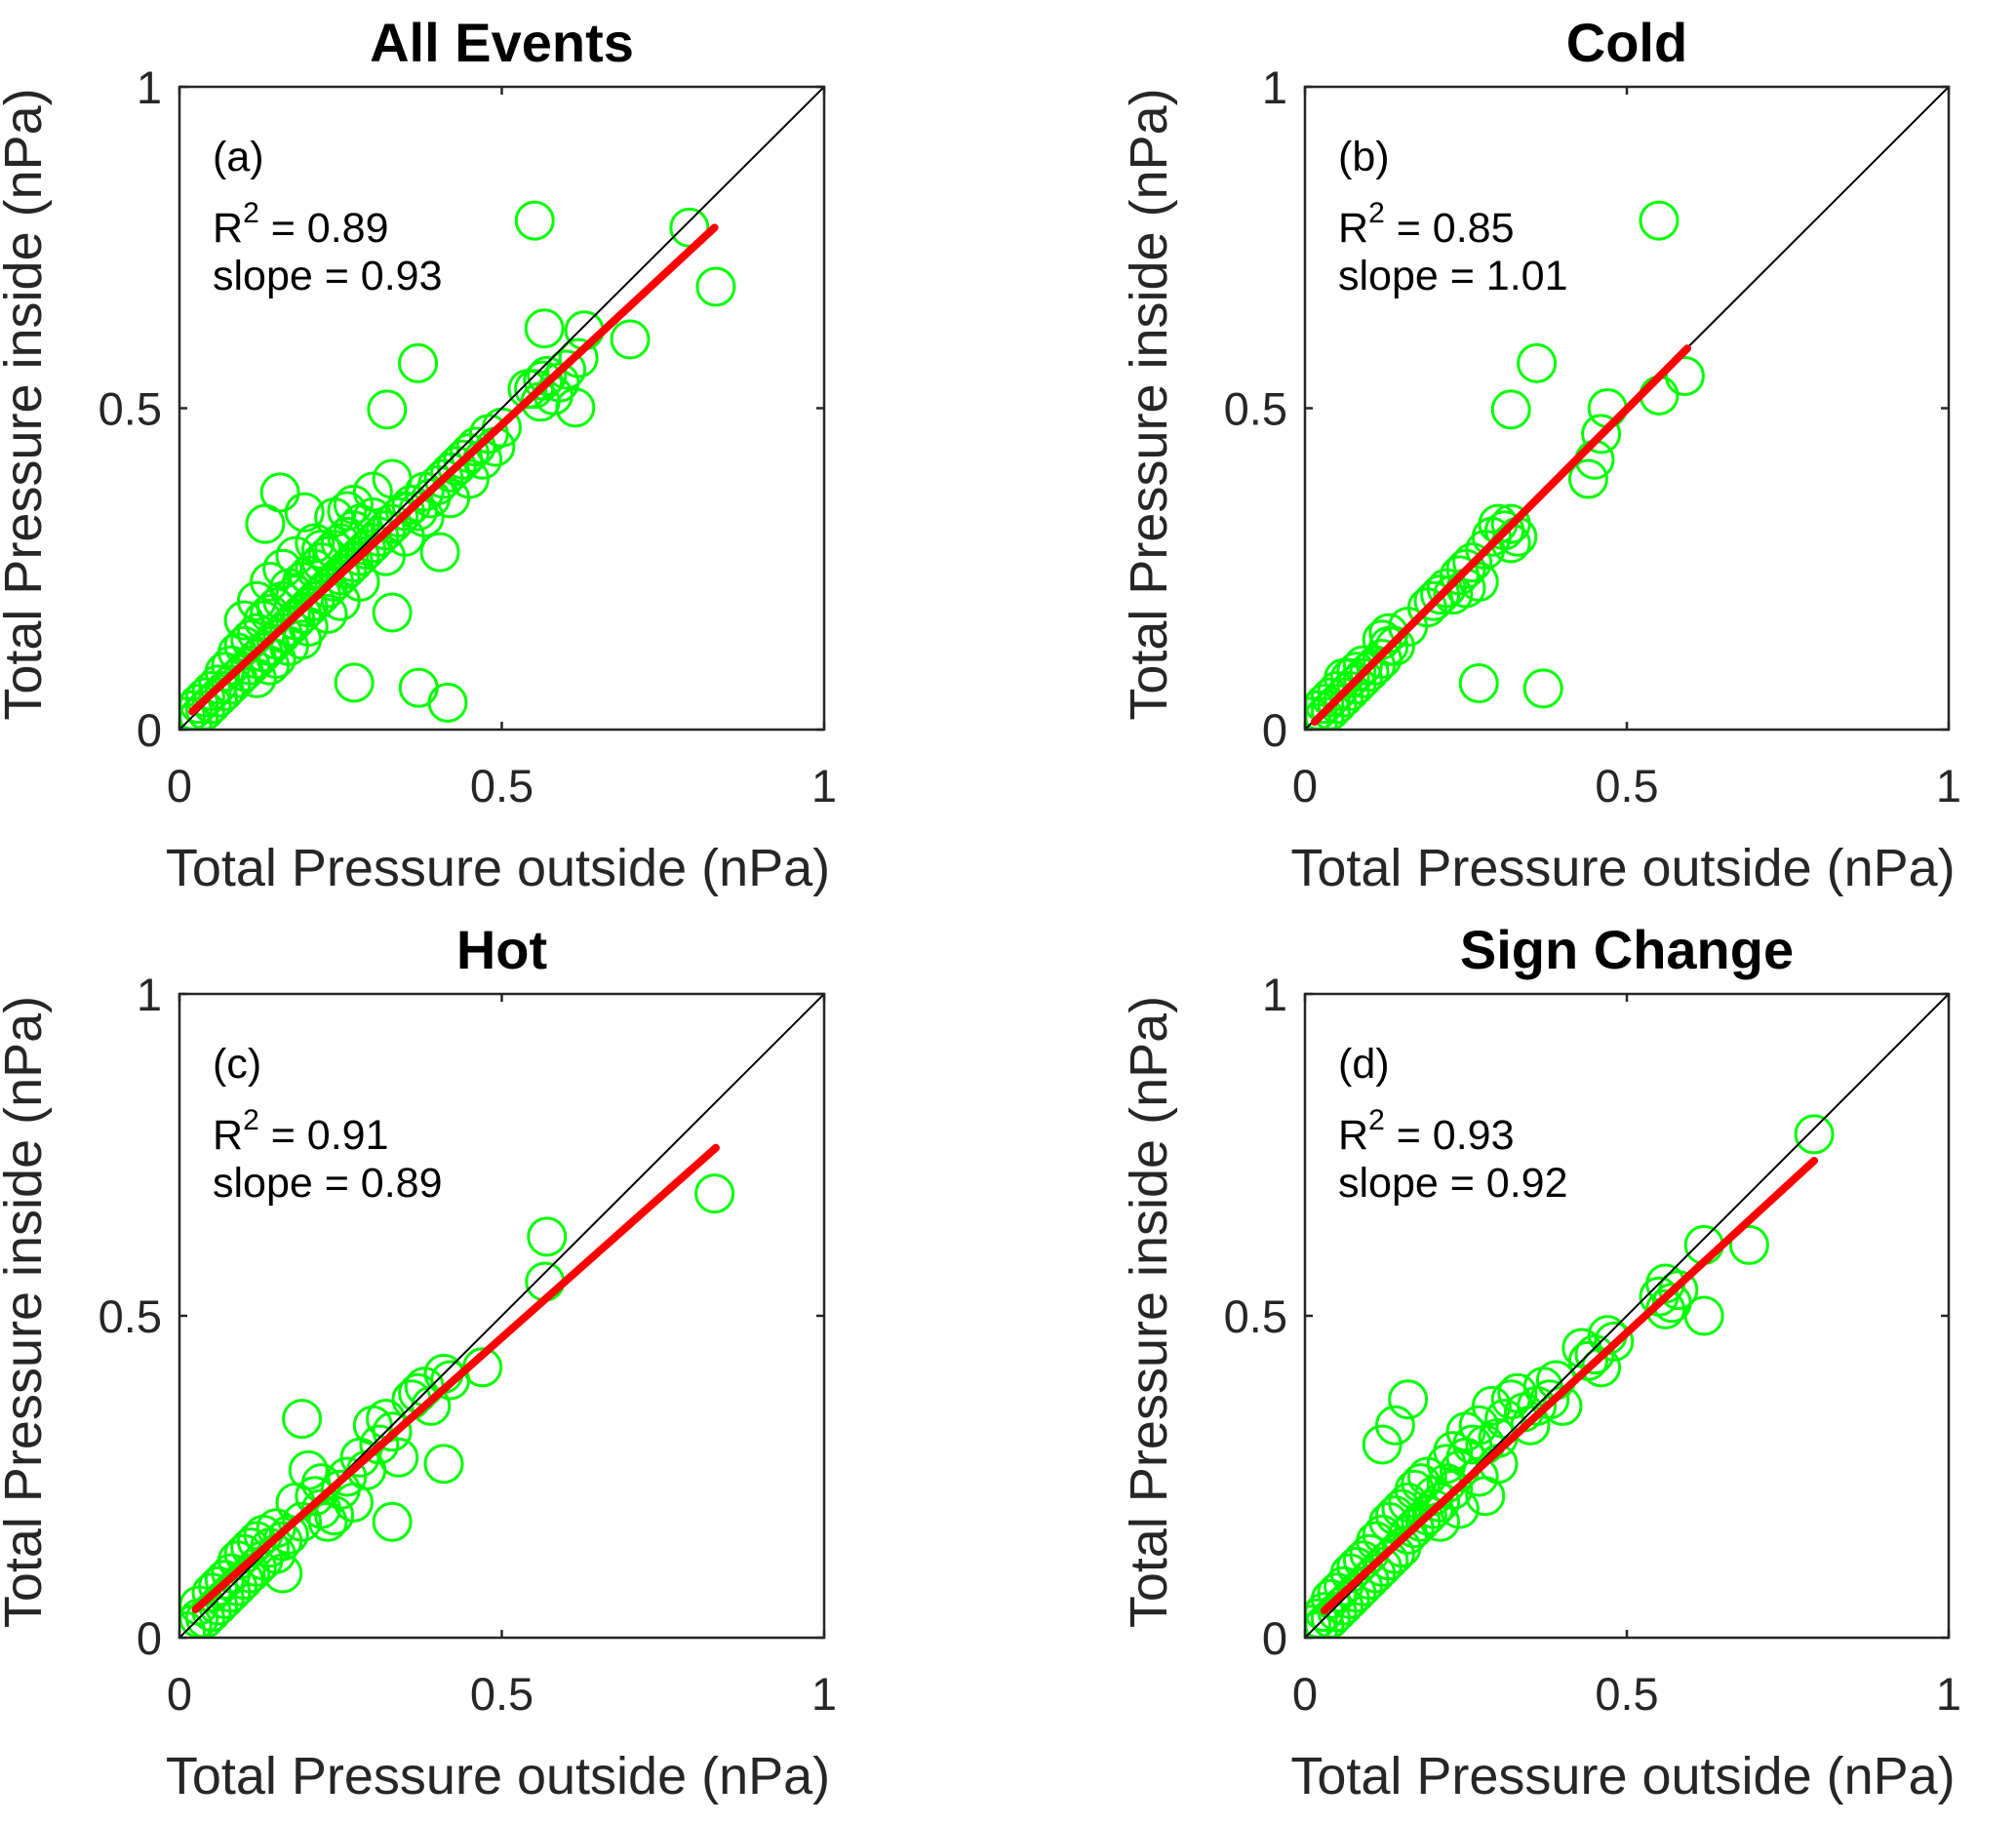 This screenshot has height=1824, width=2016. Describe the element at coordinates (501, 949) in the screenshot. I see `panel-title: Hot` at that location.